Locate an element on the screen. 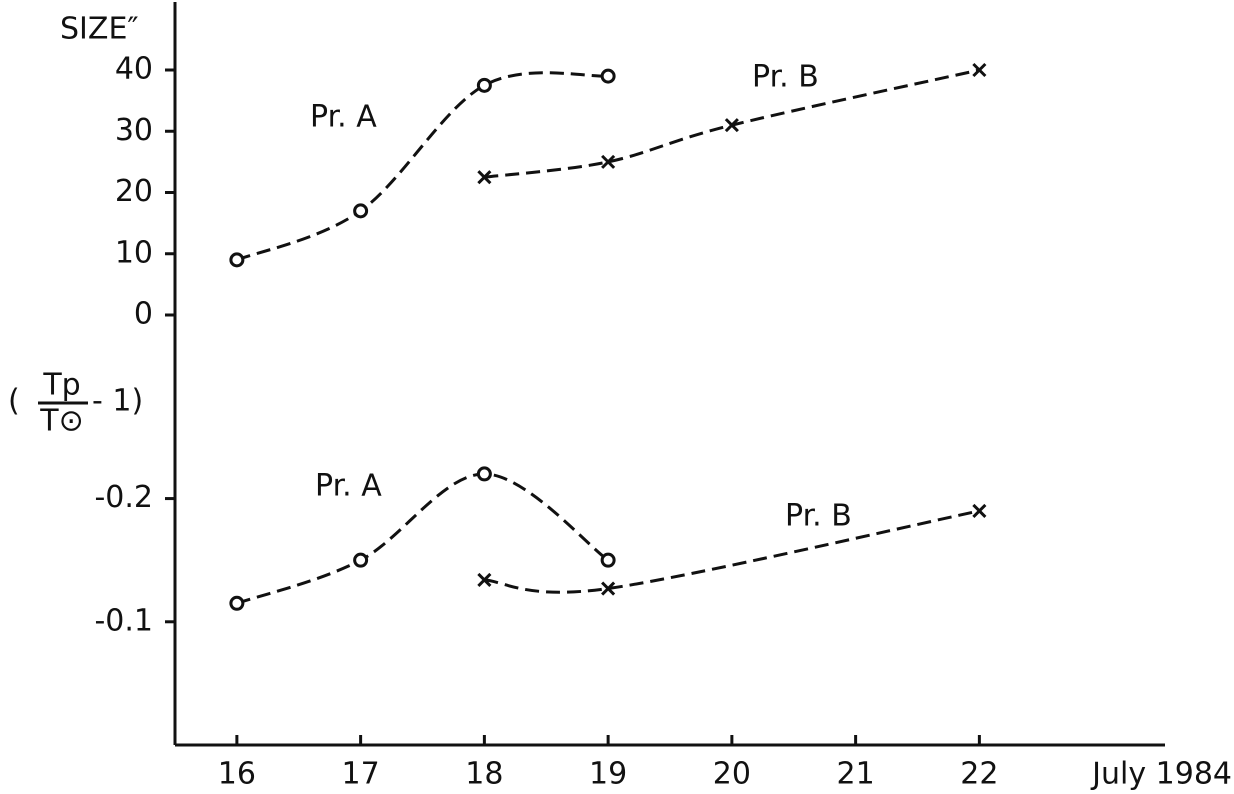 This screenshot has width=1234, height=794. x-tick-label: 19 is located at coordinates (608, 774).